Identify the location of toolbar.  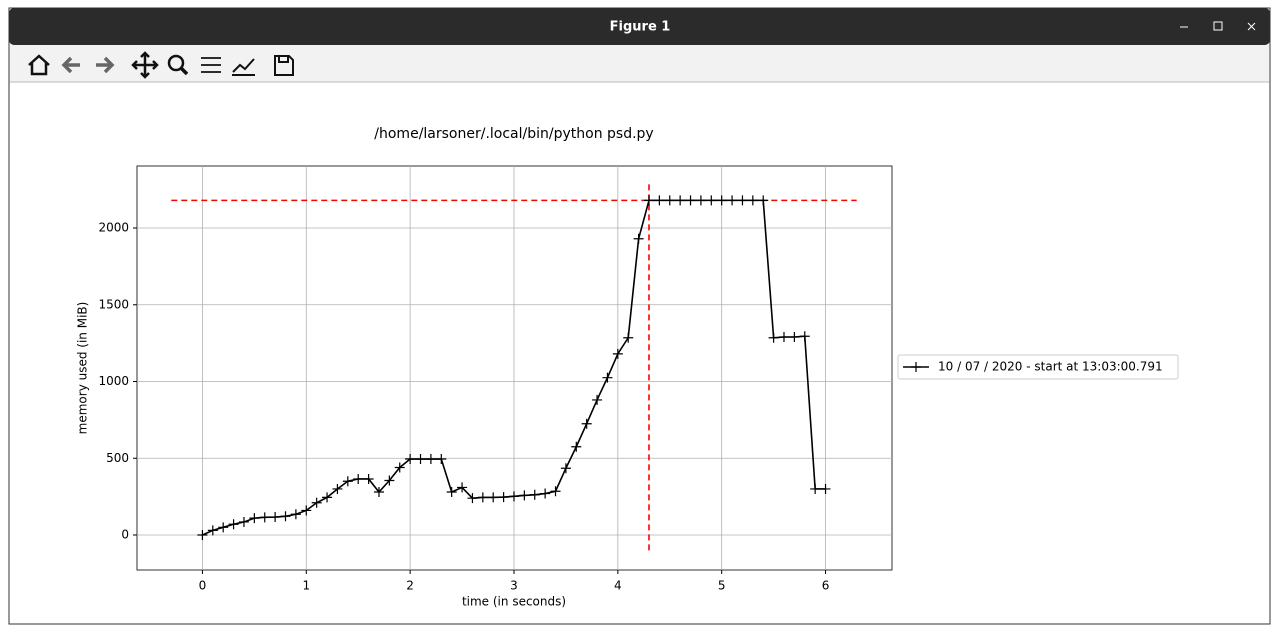
(639, 63).